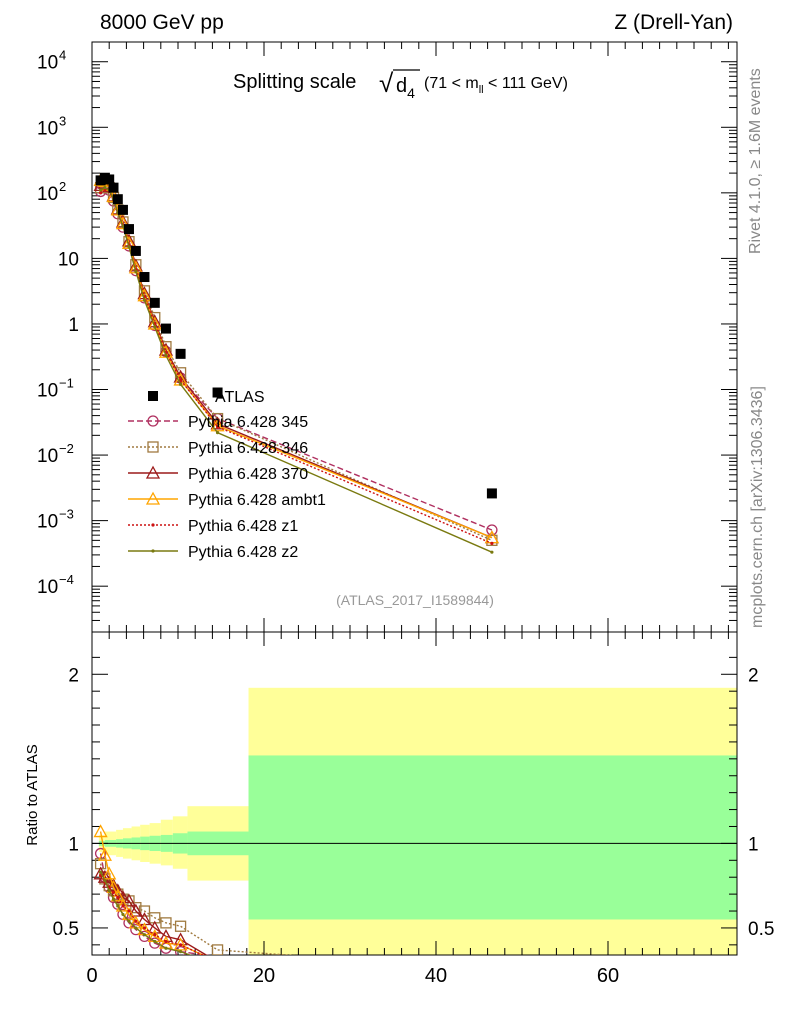  I want to click on ratio-series, so click(194, 889).